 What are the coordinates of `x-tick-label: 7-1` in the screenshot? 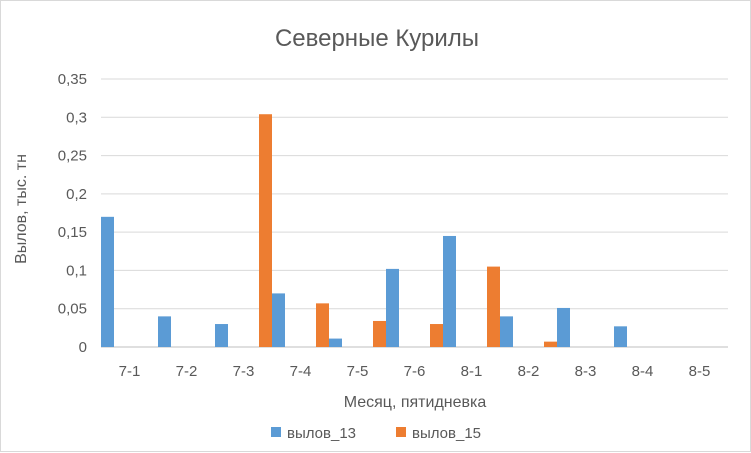 It's located at (130, 371).